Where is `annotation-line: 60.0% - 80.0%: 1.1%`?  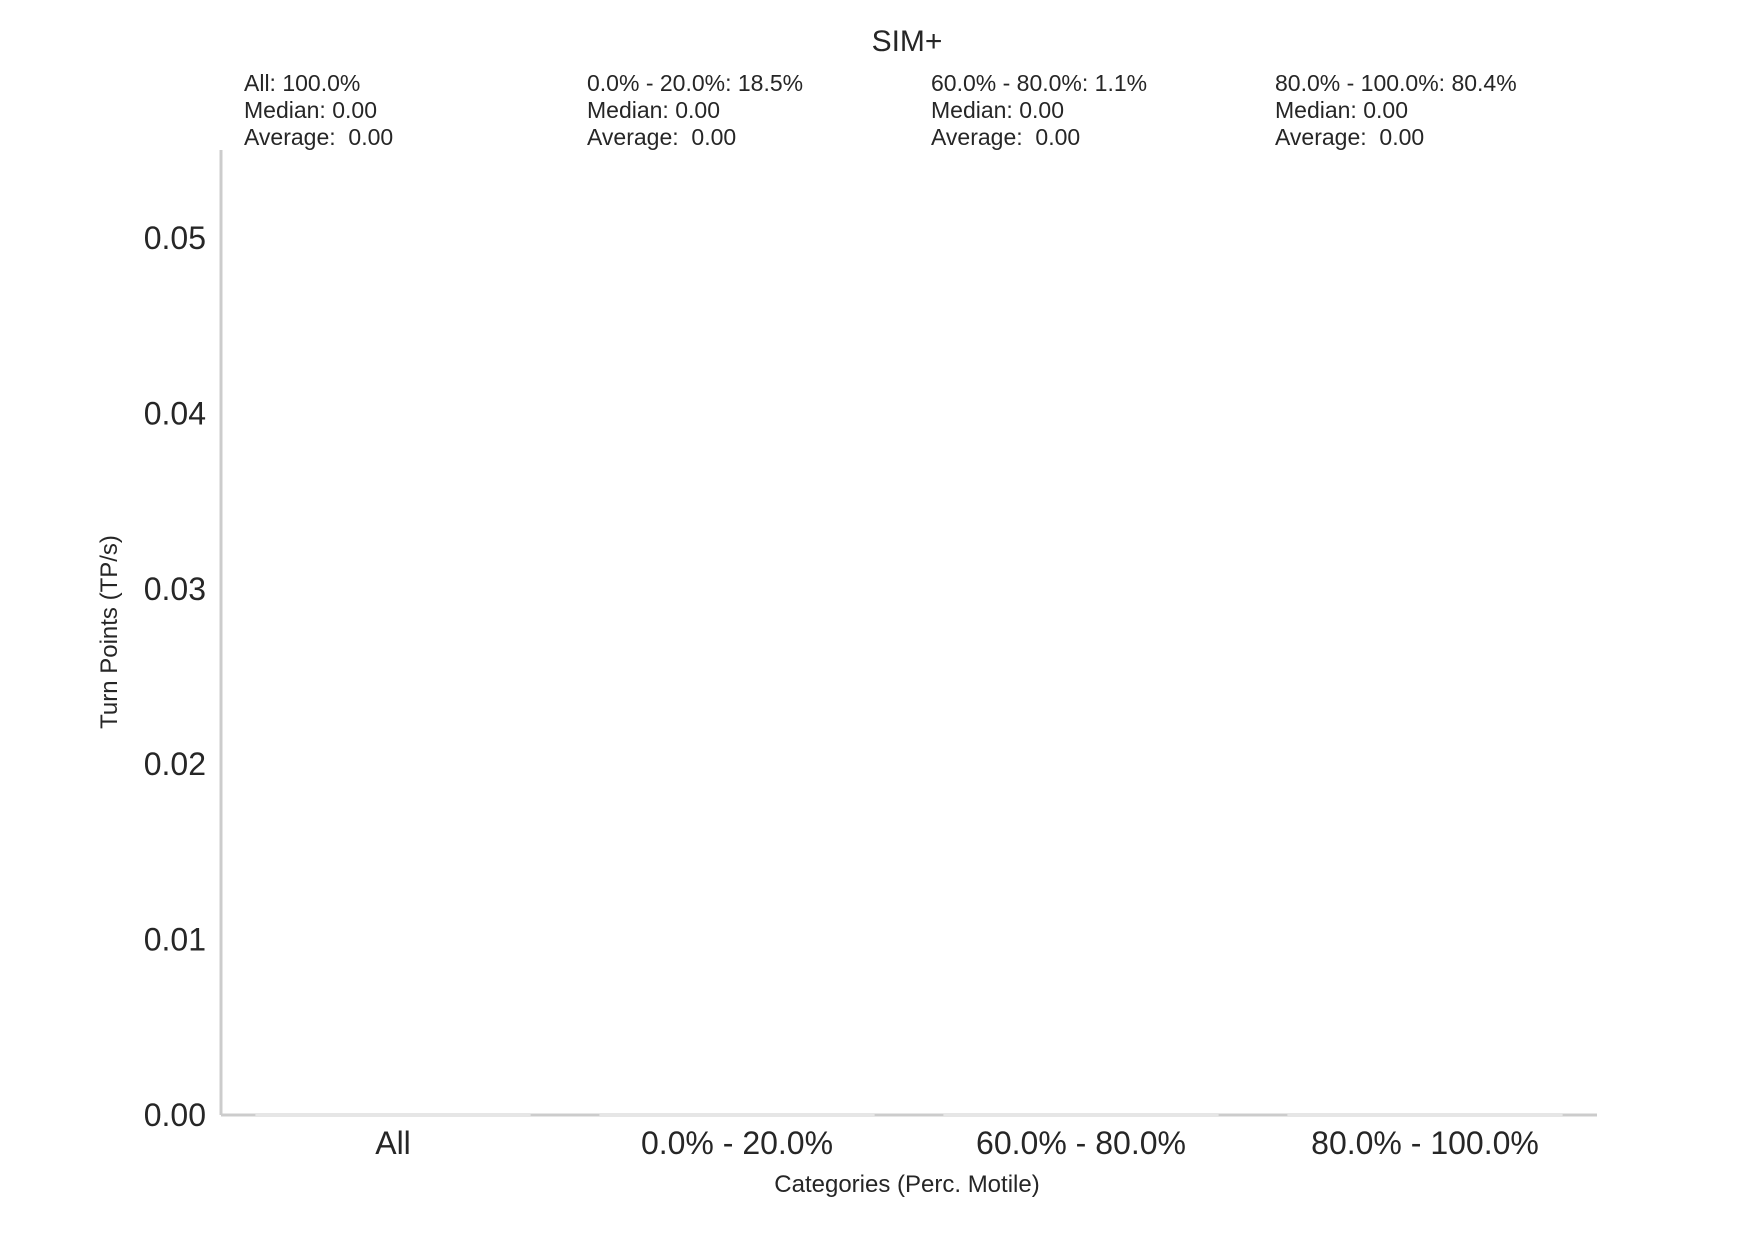 annotation-line: 60.0% - 80.0%: 1.1% is located at coordinates (1039, 83).